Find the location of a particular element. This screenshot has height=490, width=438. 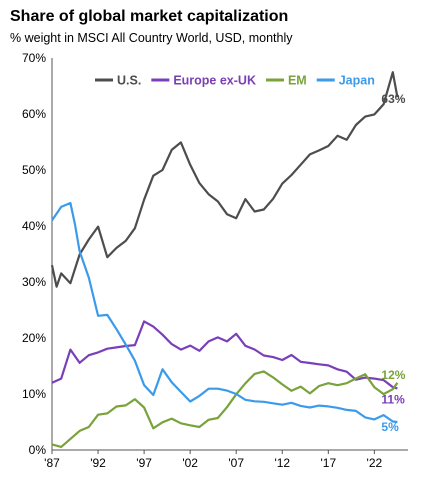

end-labels: 63% 11% 12% 5% is located at coordinates (393, 263).